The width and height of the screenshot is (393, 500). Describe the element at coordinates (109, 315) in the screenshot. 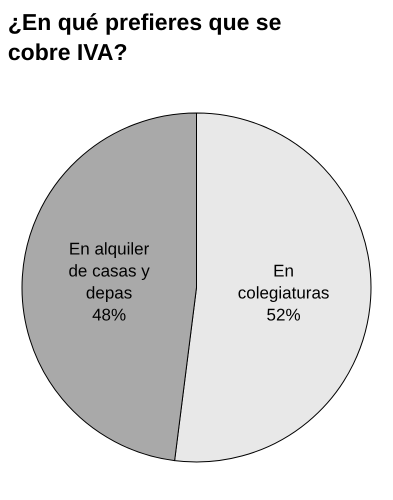

I see `data-label: 48%` at that location.